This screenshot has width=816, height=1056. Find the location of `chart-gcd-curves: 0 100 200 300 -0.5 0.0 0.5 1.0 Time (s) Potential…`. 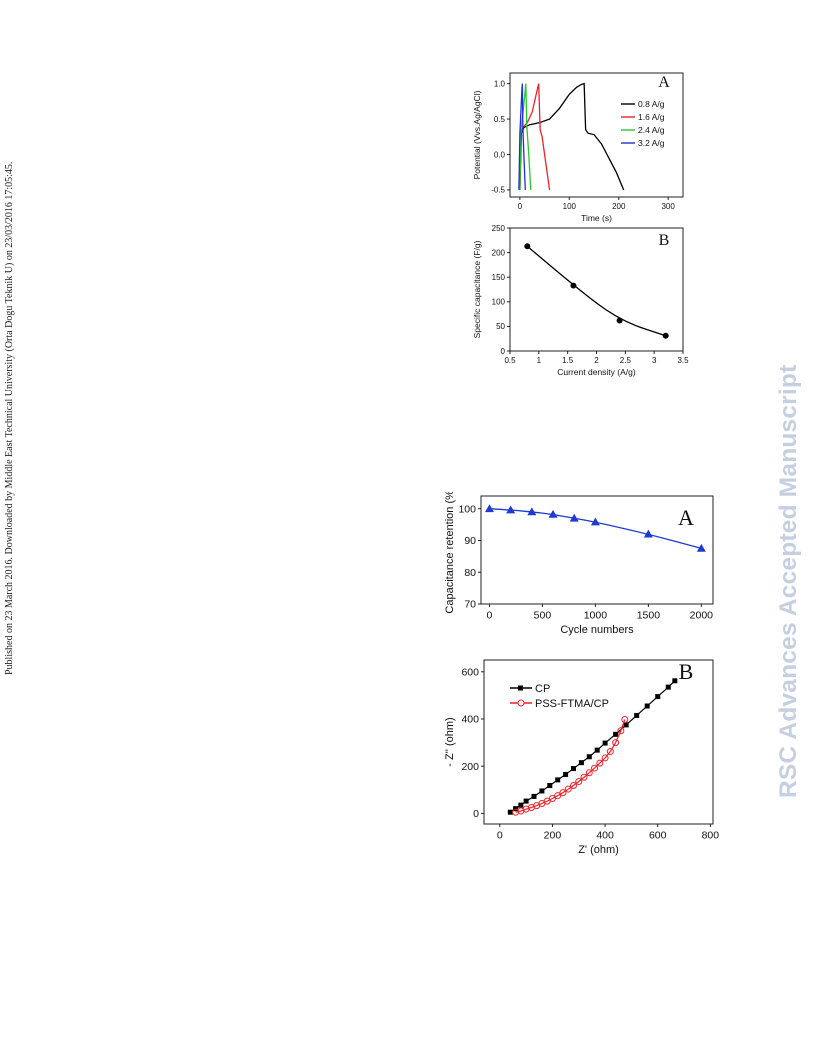

chart-gcd-curves: 0 100 200 300 -0.5 0.0 0.5 1.0 Time (s) Potential… is located at coordinates (578, 147).